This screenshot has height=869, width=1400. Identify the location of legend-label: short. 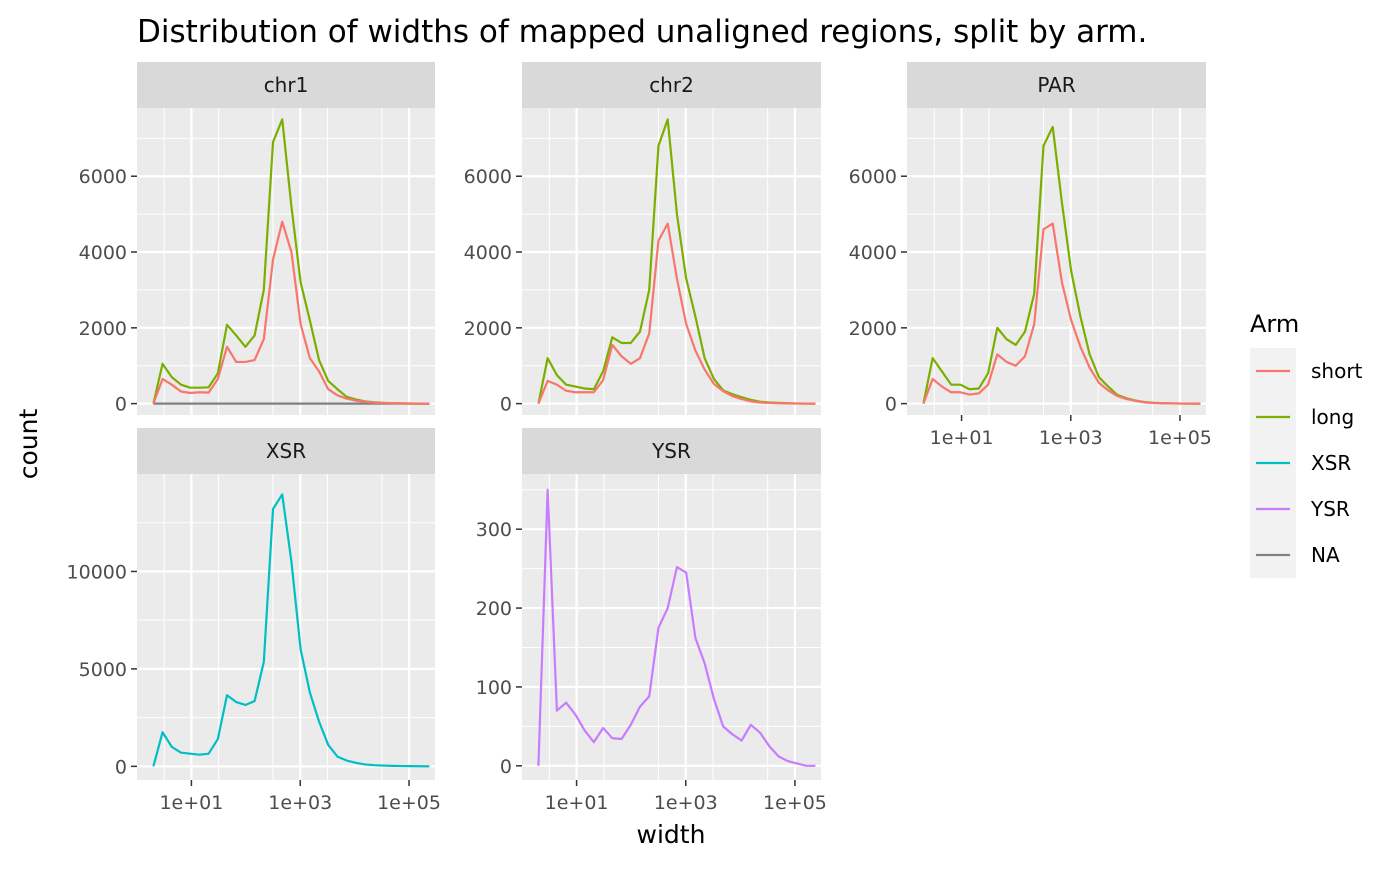
(1337, 371).